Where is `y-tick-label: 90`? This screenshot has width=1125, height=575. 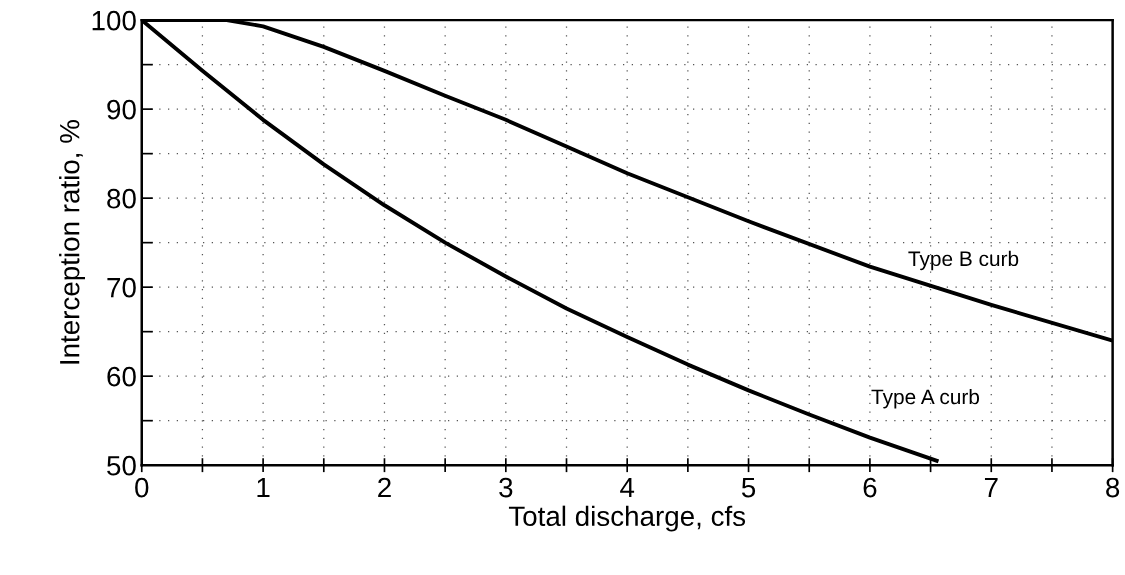
y-tick-label: 90 is located at coordinates (121, 109).